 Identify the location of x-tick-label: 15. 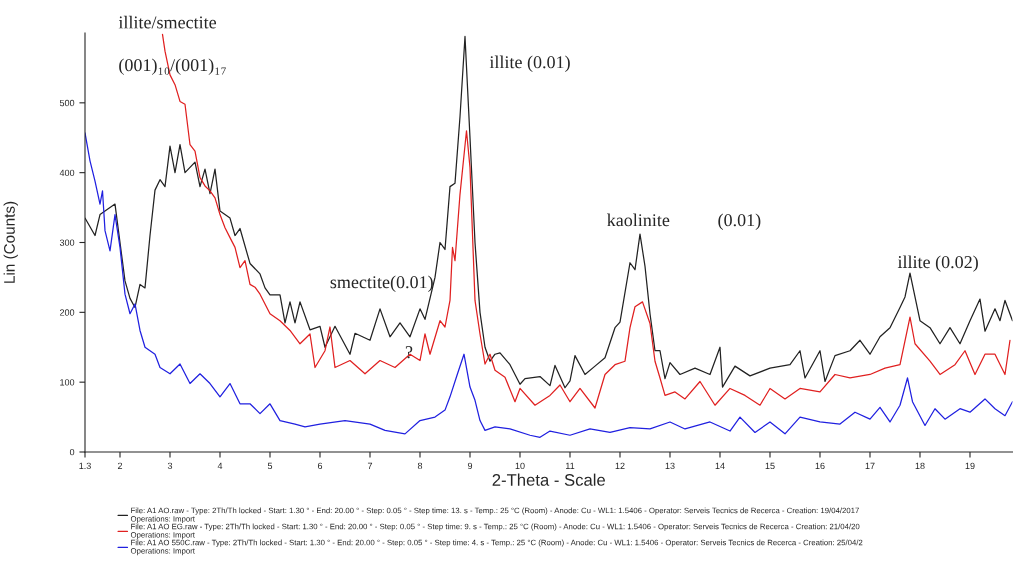
(770, 466).